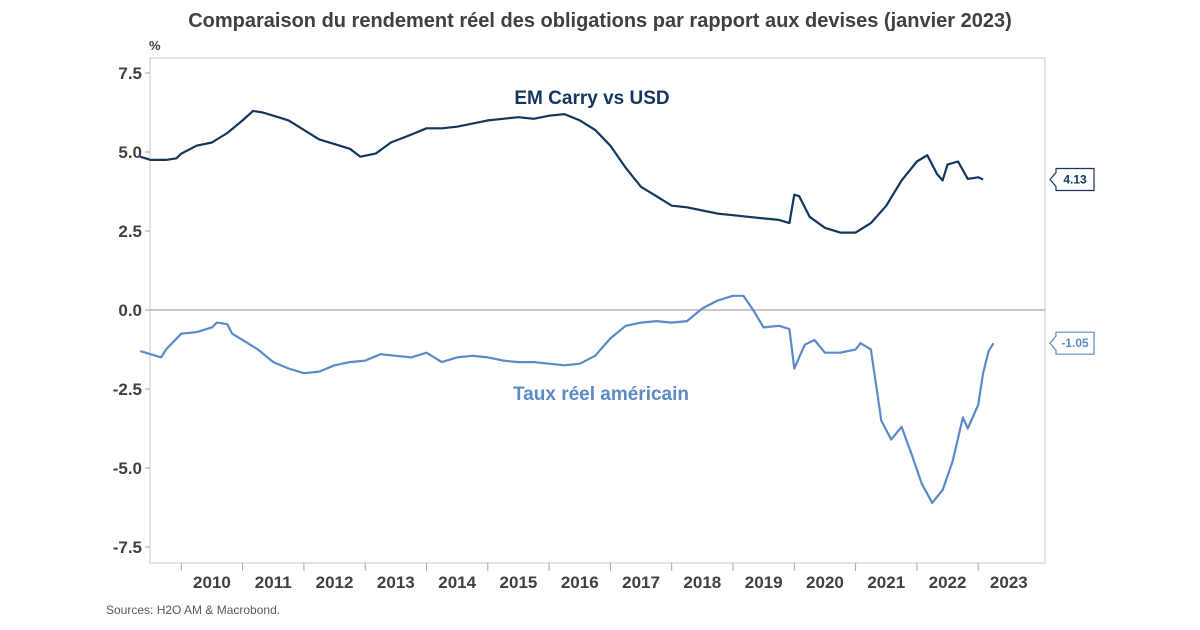 The image size is (1200, 630). What do you see at coordinates (1075, 179) in the screenshot?
I see `end-value-label: 4.13` at bounding box center [1075, 179].